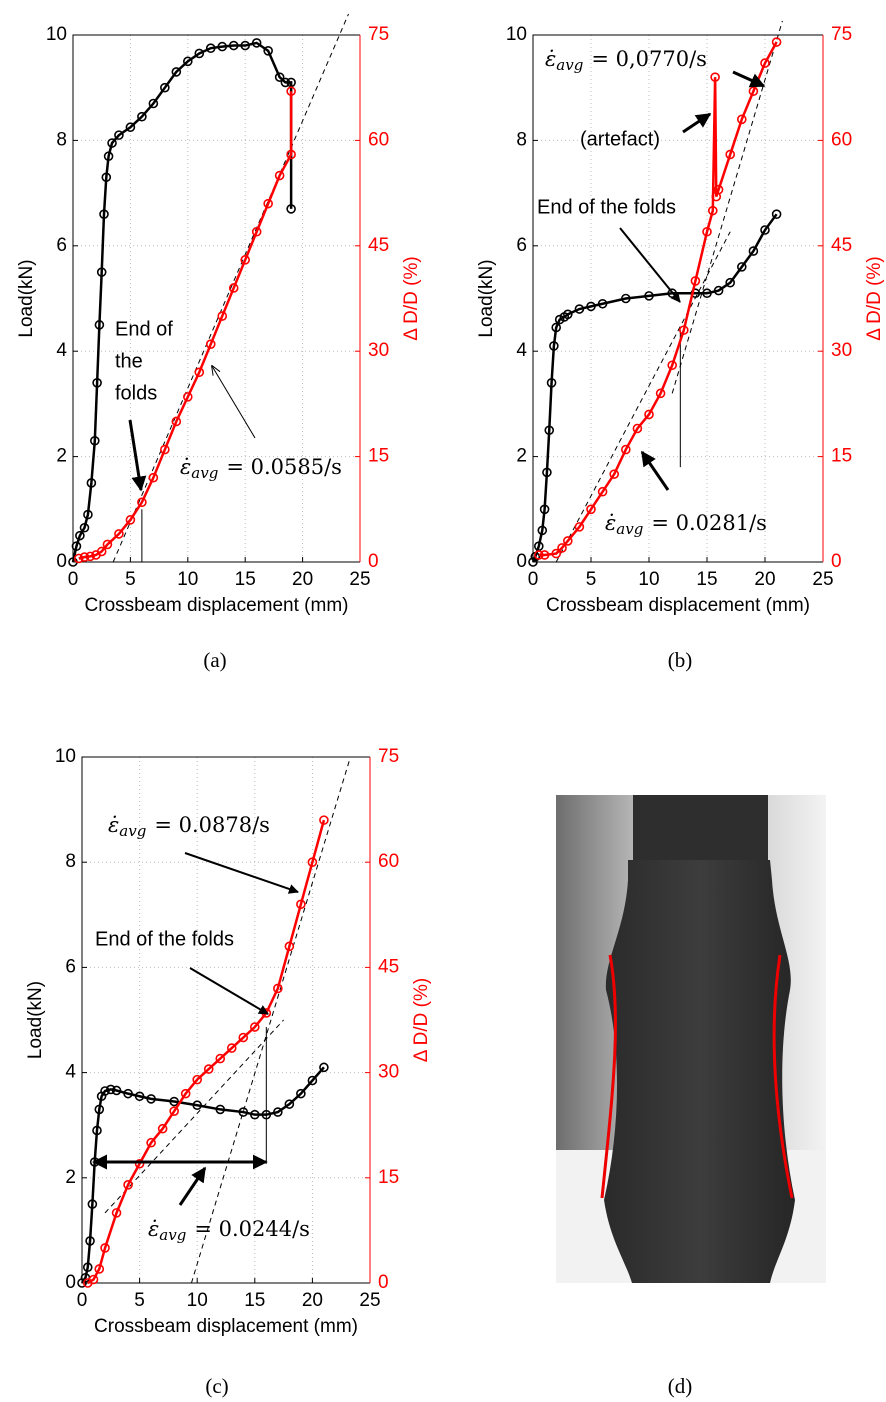 The height and width of the screenshot is (1402, 886). I want to click on x-tick-label: 5, so click(139, 1300).